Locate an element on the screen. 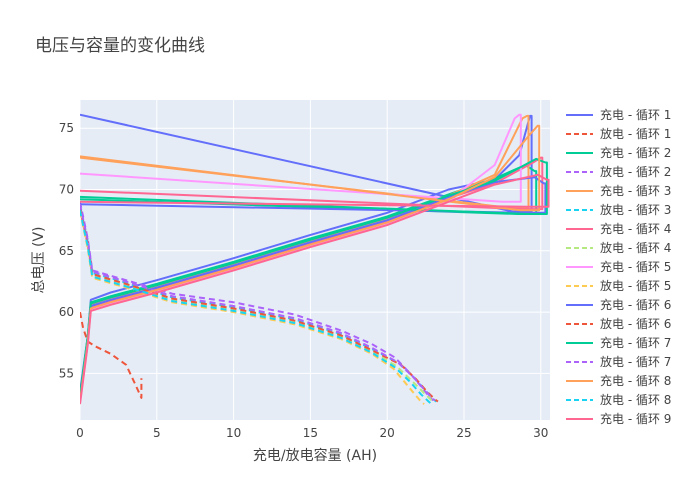 The height and width of the screenshot is (500, 700). legend-label: 充电 - 循环 7 is located at coordinates (635, 342).